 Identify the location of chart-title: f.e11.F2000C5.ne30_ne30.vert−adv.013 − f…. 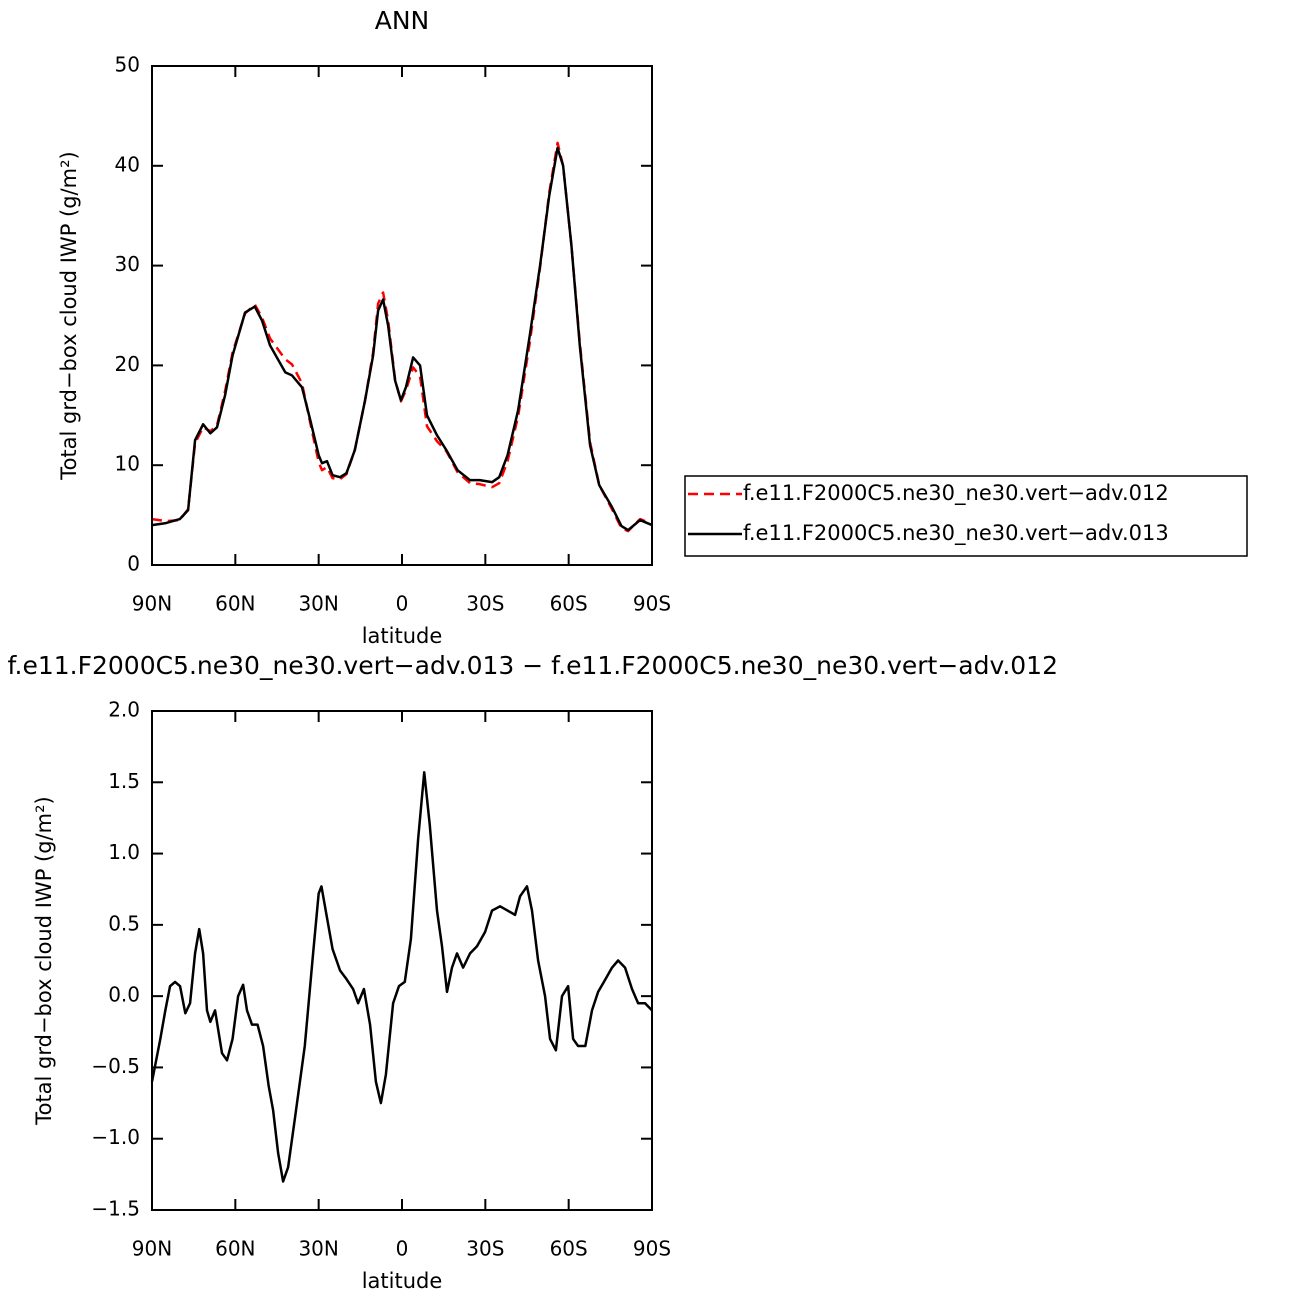
(533, 665).